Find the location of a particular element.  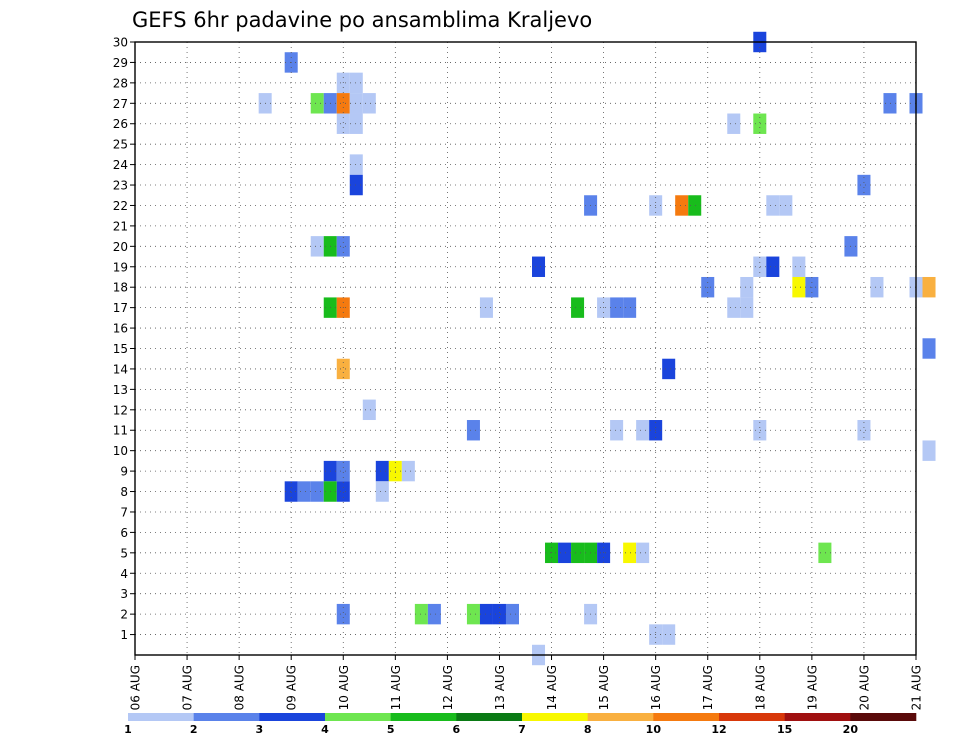

x-tick-label: 13 AUG is located at coordinates (500, 687).